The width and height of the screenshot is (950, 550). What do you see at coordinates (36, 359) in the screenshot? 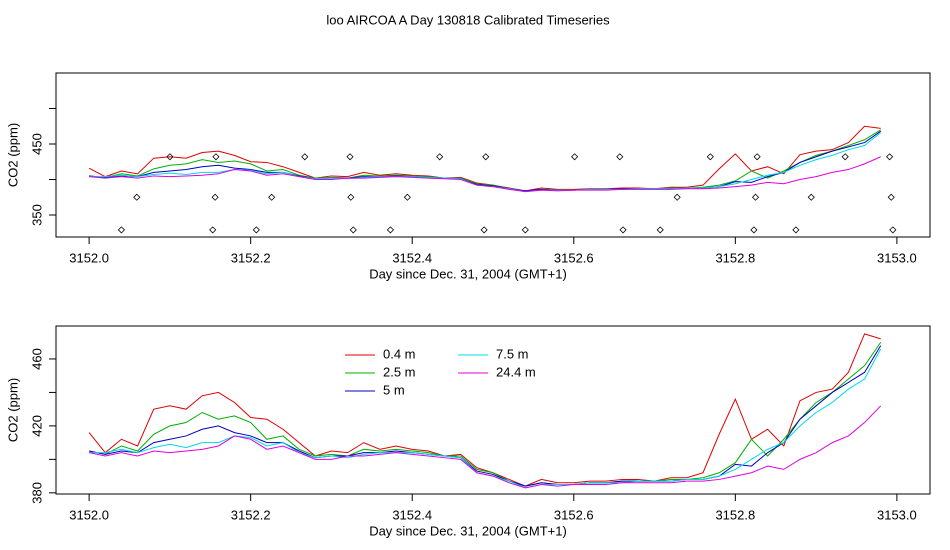
I see `y-tick-label: 460` at bounding box center [36, 359].